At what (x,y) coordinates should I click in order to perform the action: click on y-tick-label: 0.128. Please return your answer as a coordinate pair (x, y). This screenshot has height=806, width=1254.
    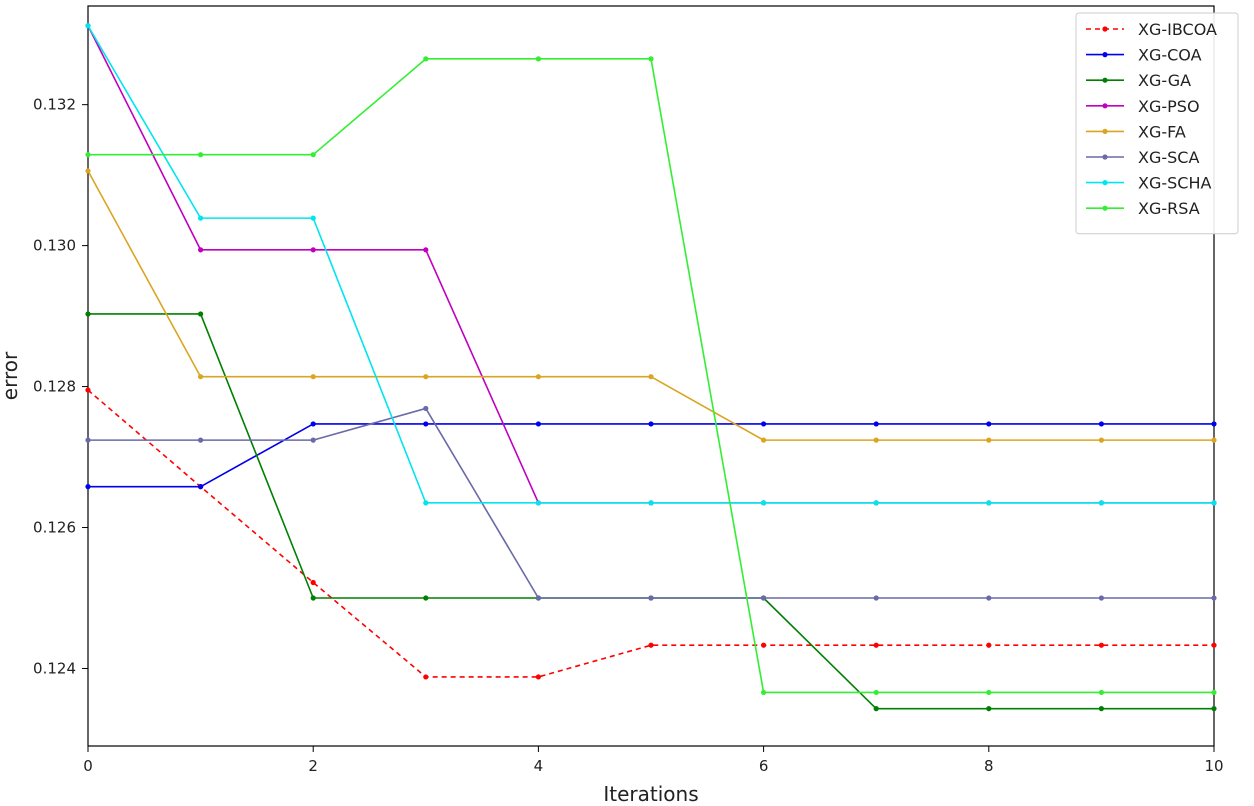
    Looking at the image, I should click on (54, 387).